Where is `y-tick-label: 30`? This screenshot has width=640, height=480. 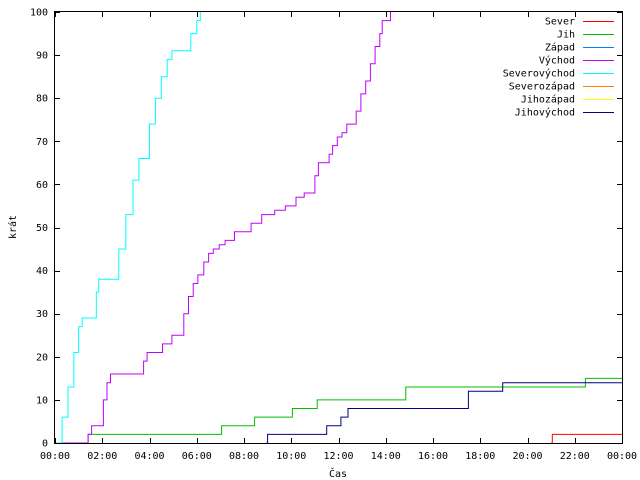 y-tick-label: 30 is located at coordinates (42, 314).